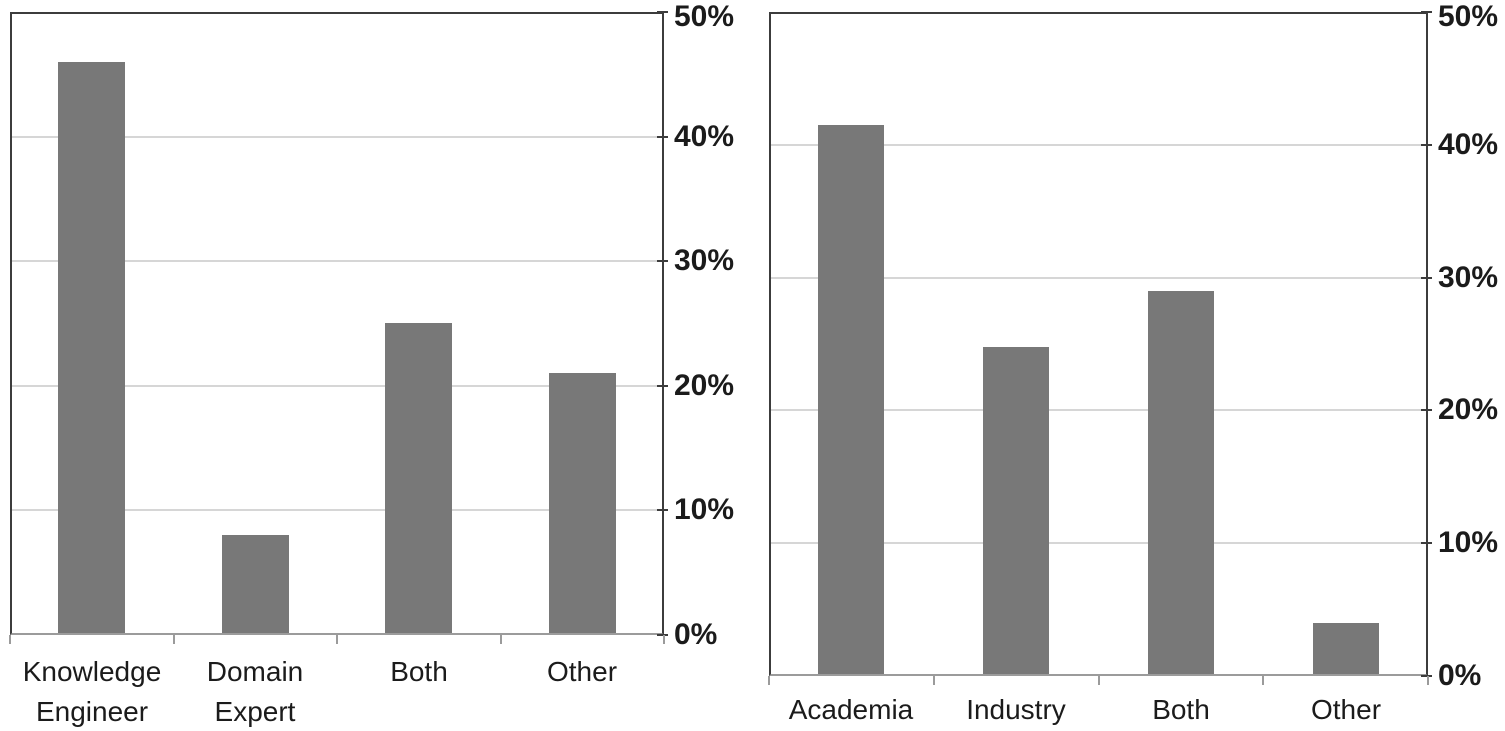 This screenshot has width=1505, height=731. I want to click on bar-academia, so click(851, 399).